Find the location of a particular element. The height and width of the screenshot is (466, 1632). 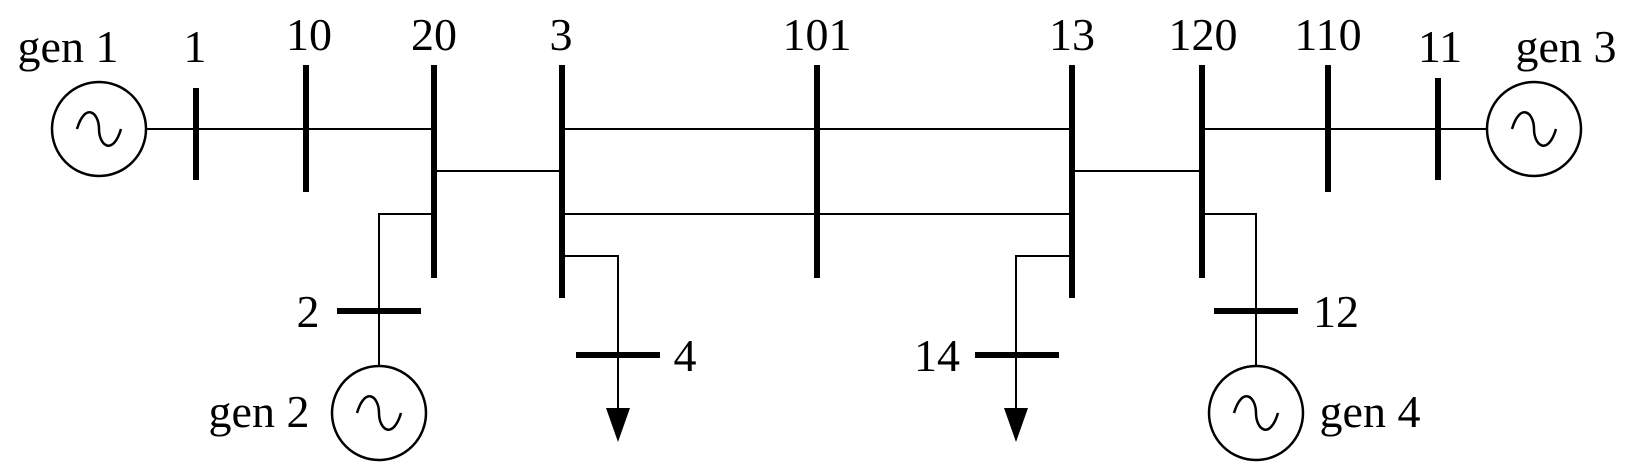

line-bus120-to-gen4 is located at coordinates (1229, 289).